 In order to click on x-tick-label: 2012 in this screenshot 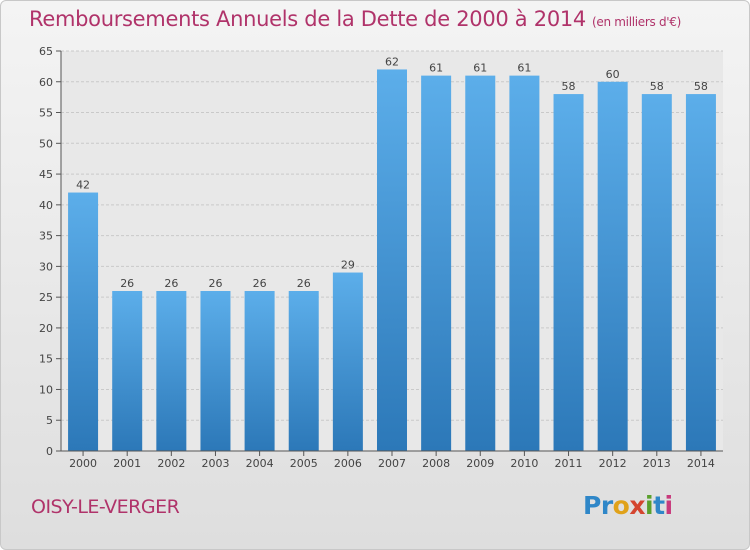, I will do `click(613, 463)`.